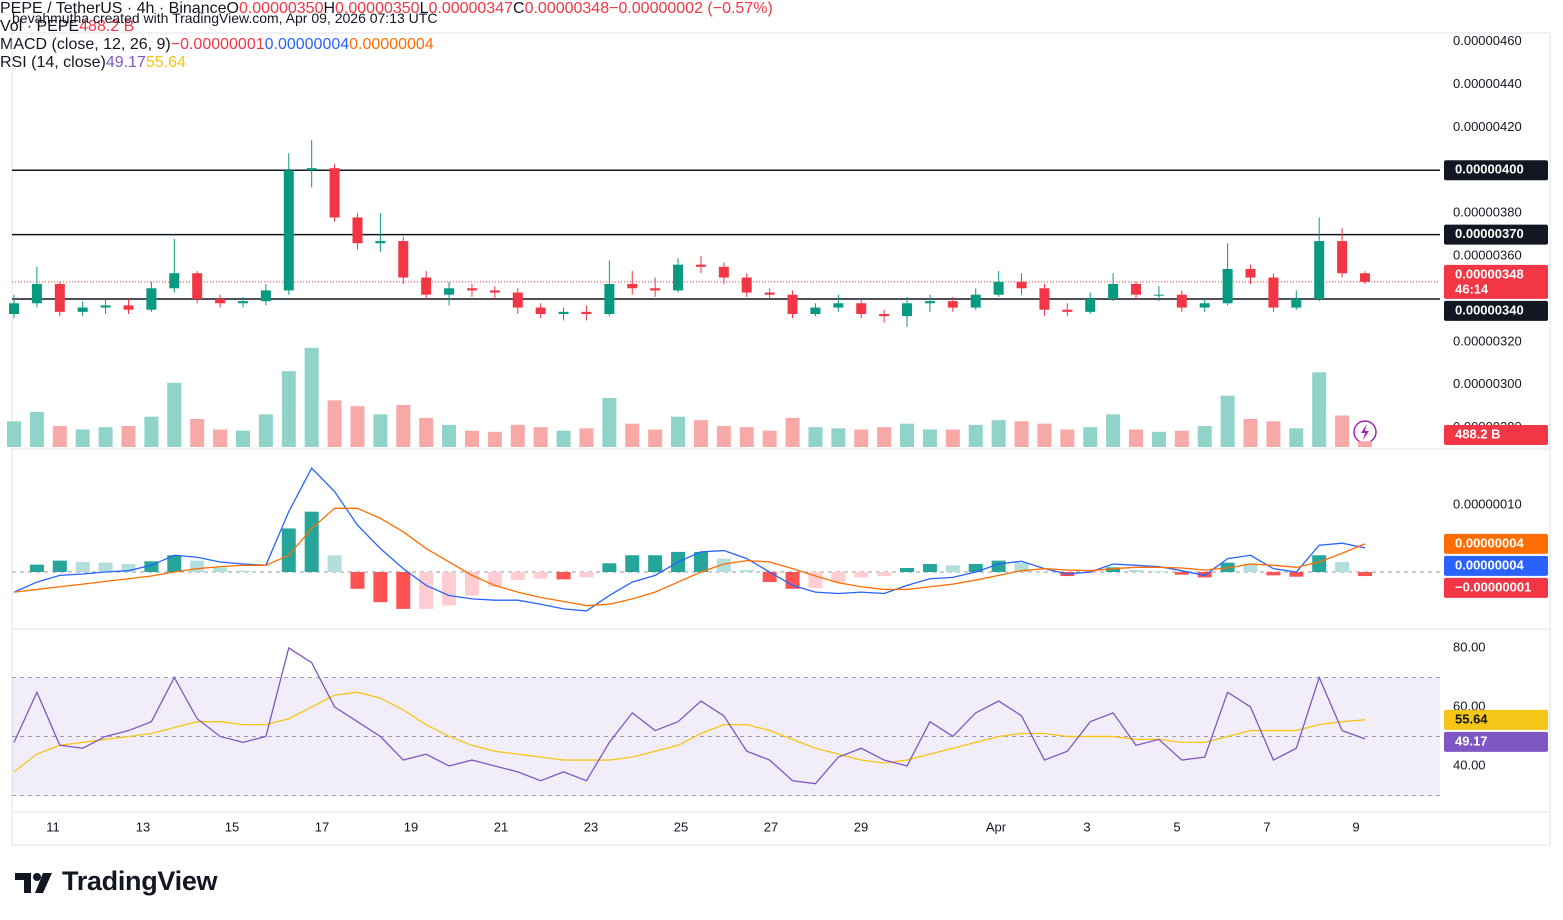 The image size is (1563, 920). I want to click on axis-label: 0.00000340, so click(1489, 309).